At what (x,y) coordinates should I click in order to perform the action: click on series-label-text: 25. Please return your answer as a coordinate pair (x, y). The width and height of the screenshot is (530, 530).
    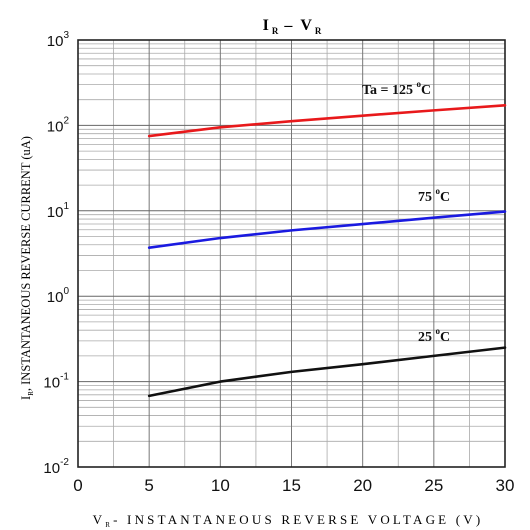
    Looking at the image, I should click on (427, 337).